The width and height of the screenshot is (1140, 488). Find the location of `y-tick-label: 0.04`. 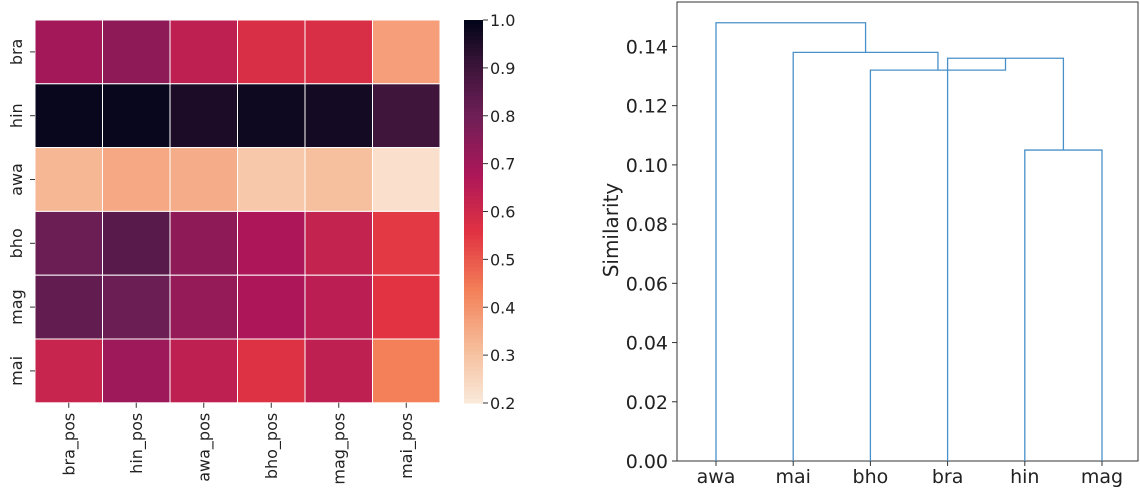

y-tick-label: 0.04 is located at coordinates (647, 344).